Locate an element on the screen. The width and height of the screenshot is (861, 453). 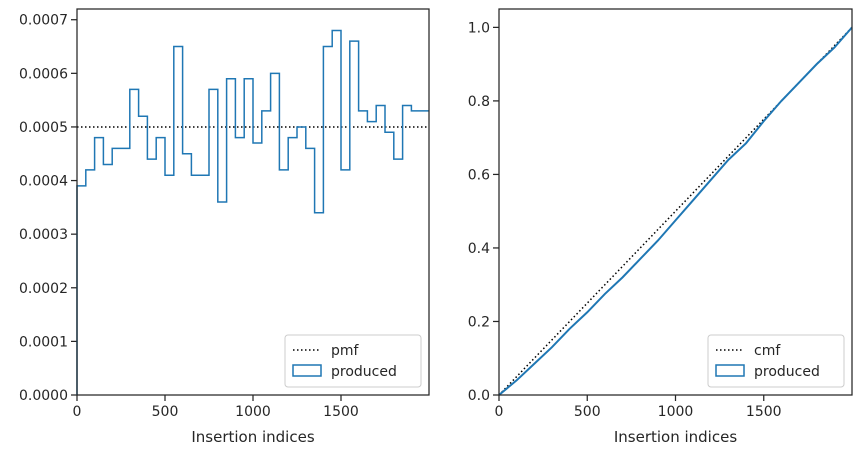
y-tick-label: 0.0006 is located at coordinates (43, 74).